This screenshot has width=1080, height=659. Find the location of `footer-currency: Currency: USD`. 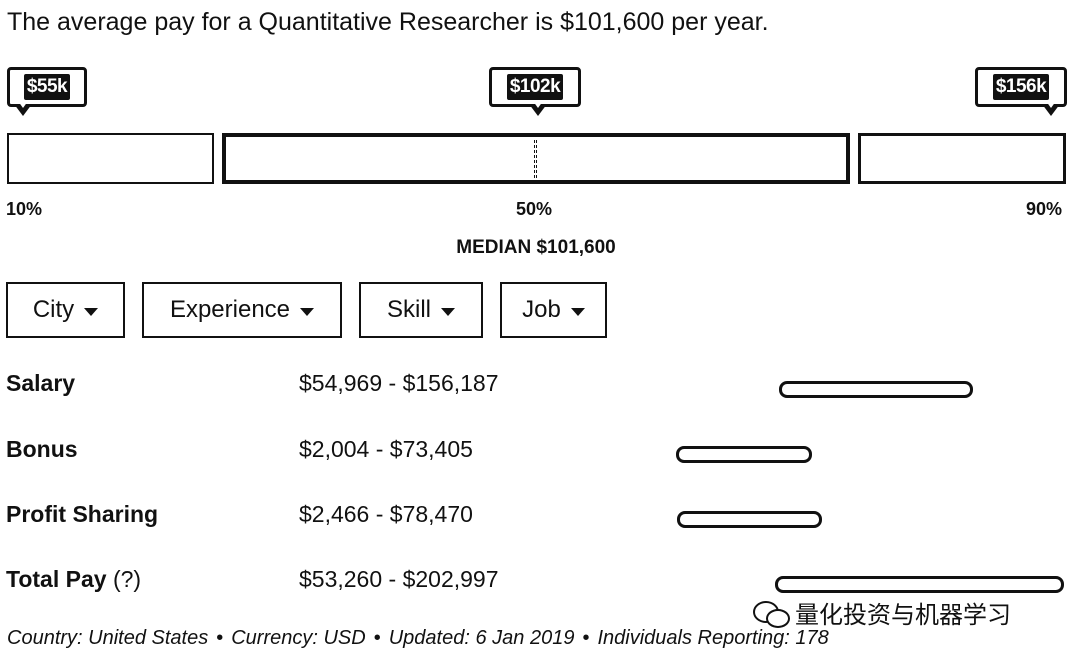

footer-currency: Currency: USD is located at coordinates (298, 638).